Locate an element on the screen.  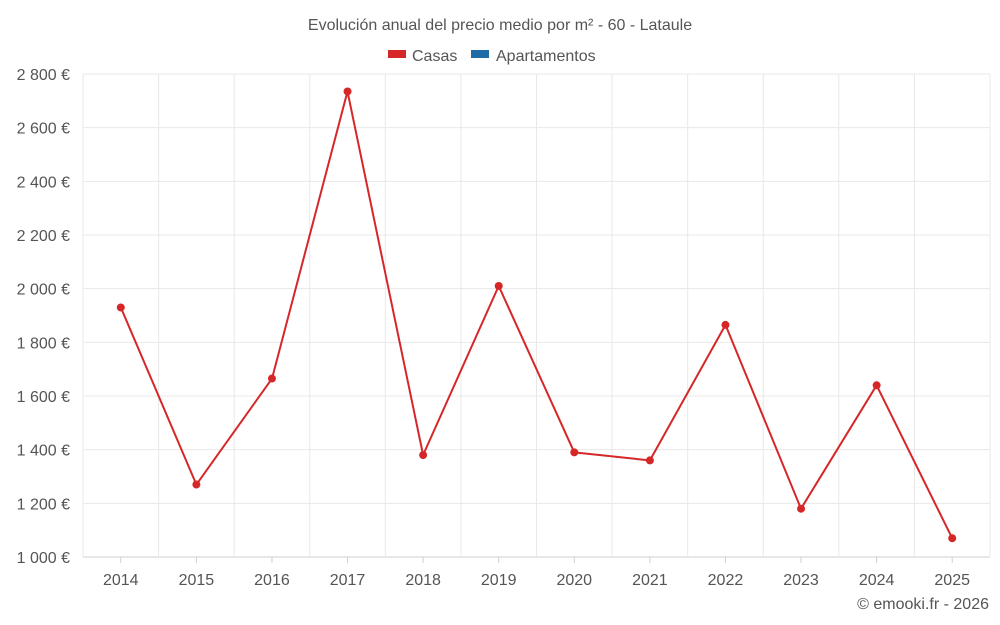
y-tick-label: 1 400 € is located at coordinates (43, 451).